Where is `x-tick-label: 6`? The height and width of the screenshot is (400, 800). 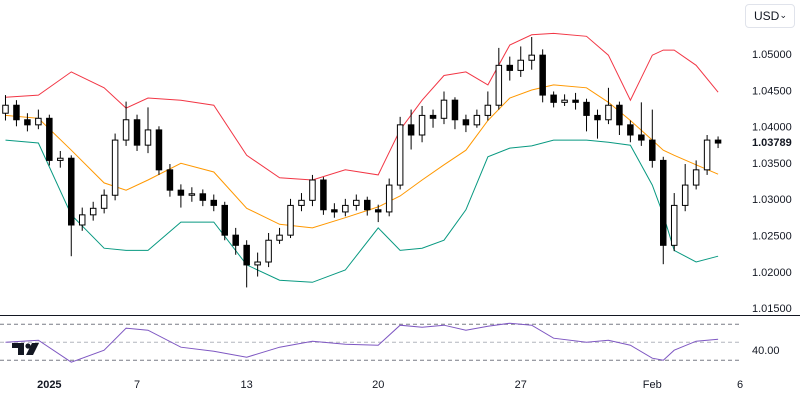
x-tick-label: 6 is located at coordinates (740, 385).